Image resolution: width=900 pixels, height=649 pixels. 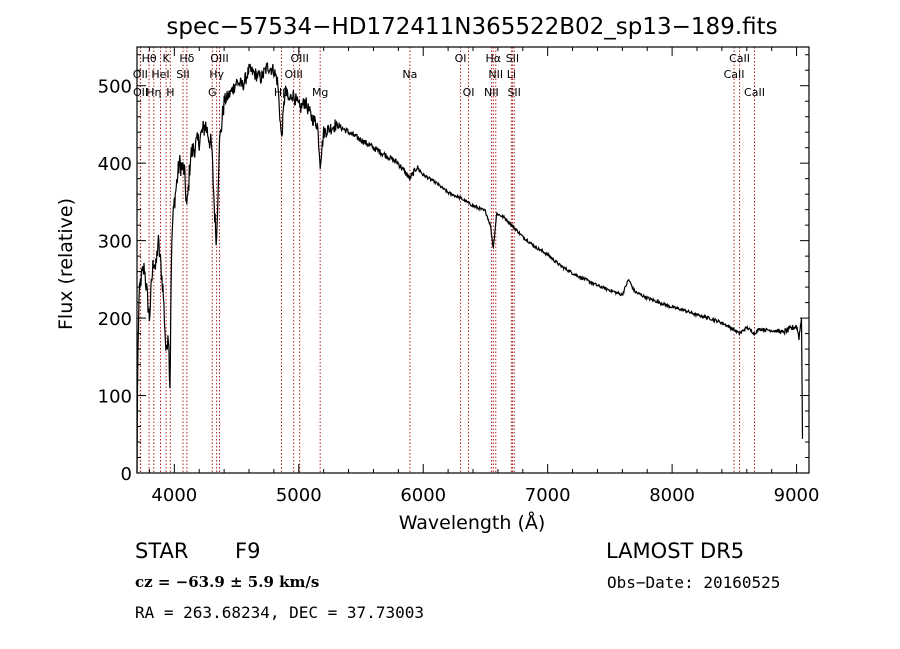 What do you see at coordinates (126, 474) in the screenshot?
I see `y-tick-label: 0` at bounding box center [126, 474].